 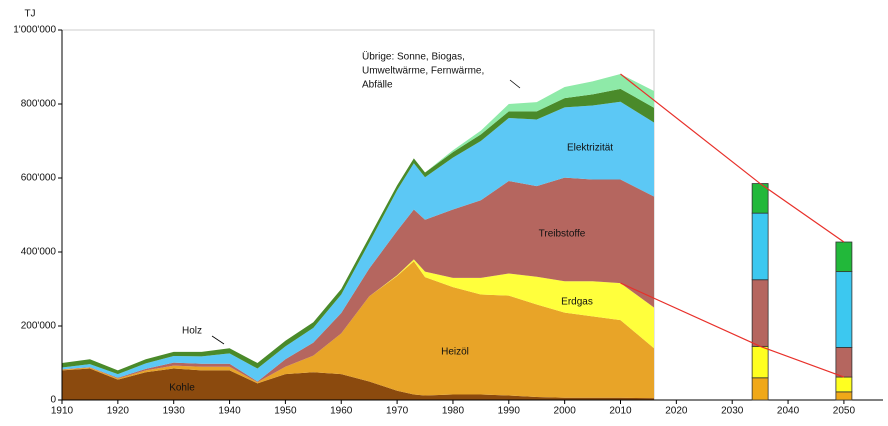 What do you see at coordinates (39, 252) in the screenshot?
I see `y-tick-label: 400'000` at bounding box center [39, 252].